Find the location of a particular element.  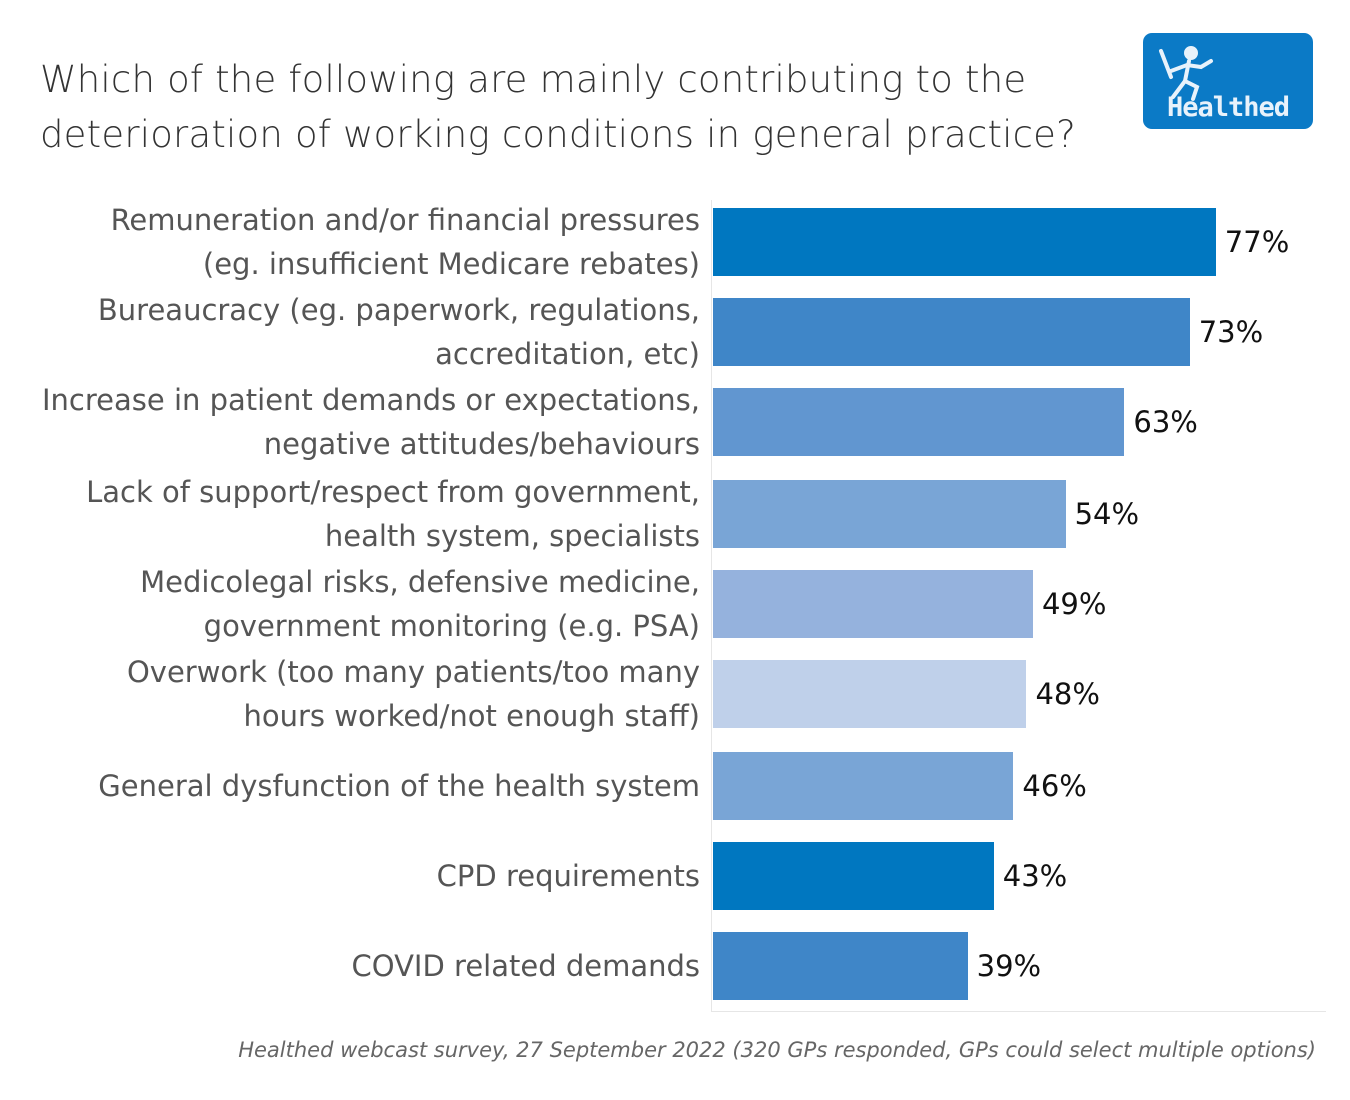

value-label: 49% is located at coordinates (1074, 604).